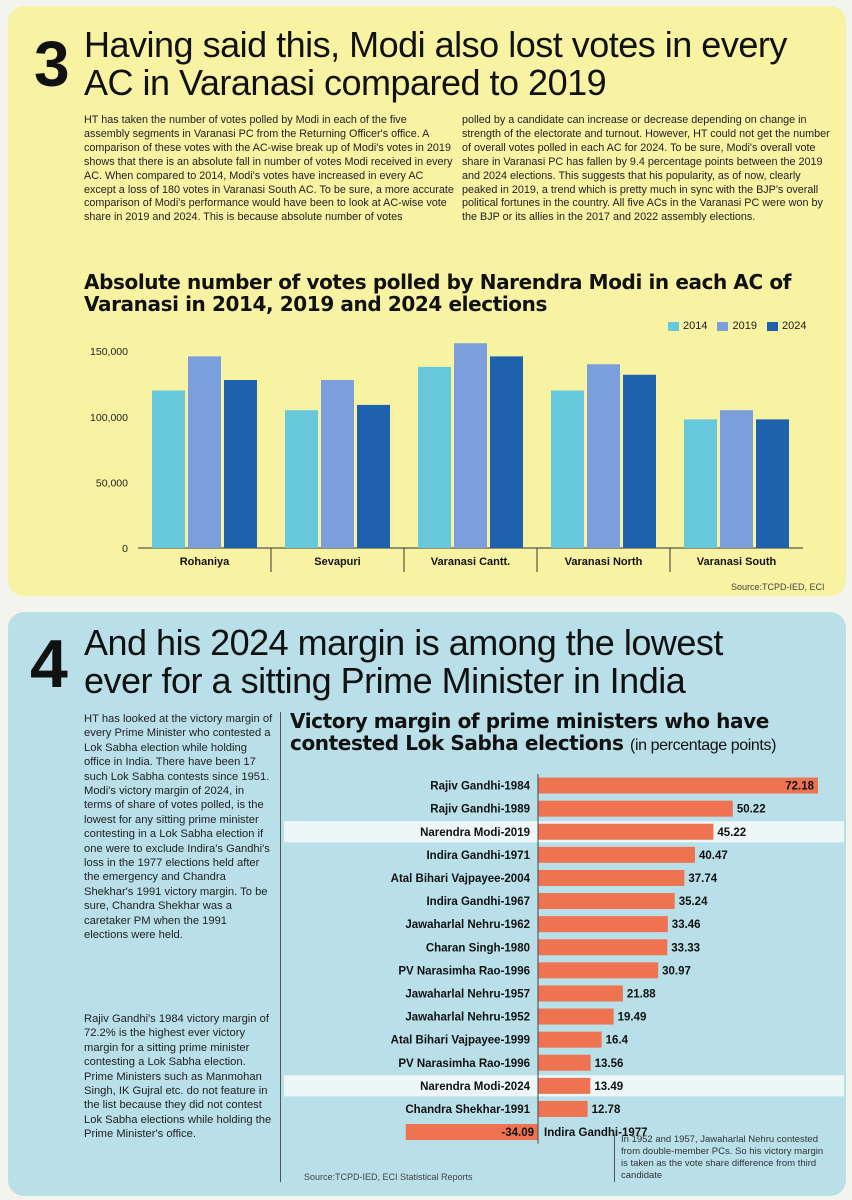 Image resolution: width=852 pixels, height=1200 pixels. Describe the element at coordinates (737, 562) in the screenshot. I see `x-tick-label: Varanasi South` at that location.